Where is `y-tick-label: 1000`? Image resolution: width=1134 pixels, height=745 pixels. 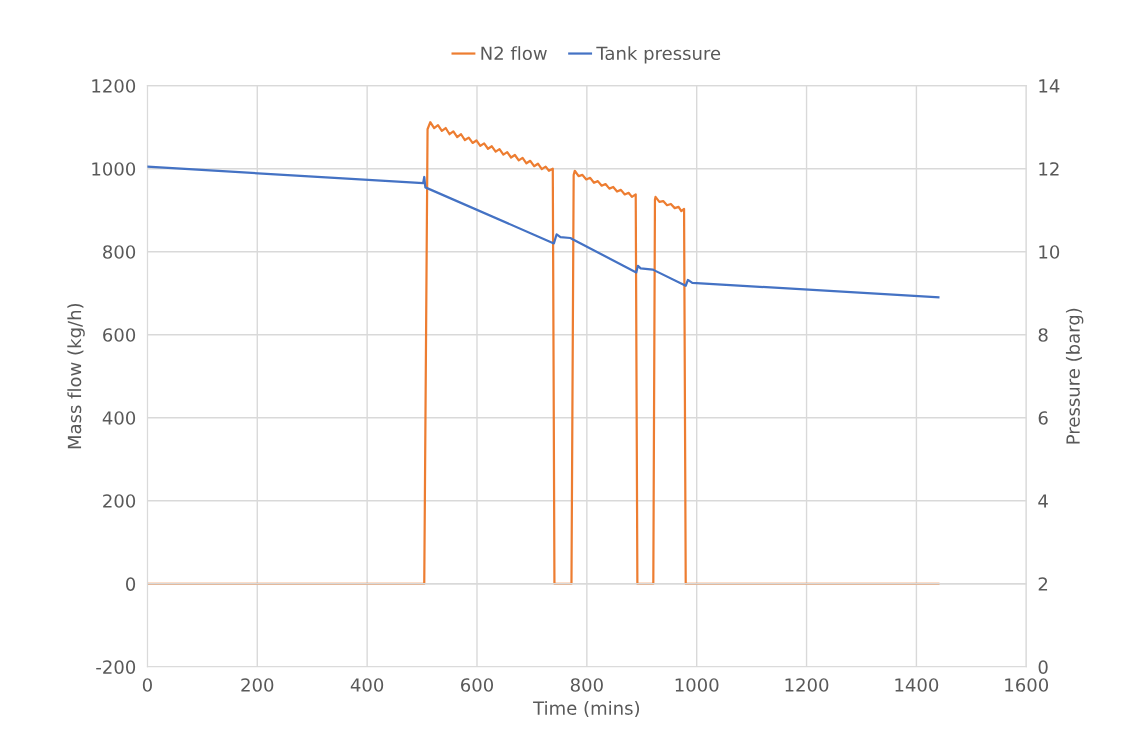
y-tick-label: 1000 is located at coordinates (114, 169).